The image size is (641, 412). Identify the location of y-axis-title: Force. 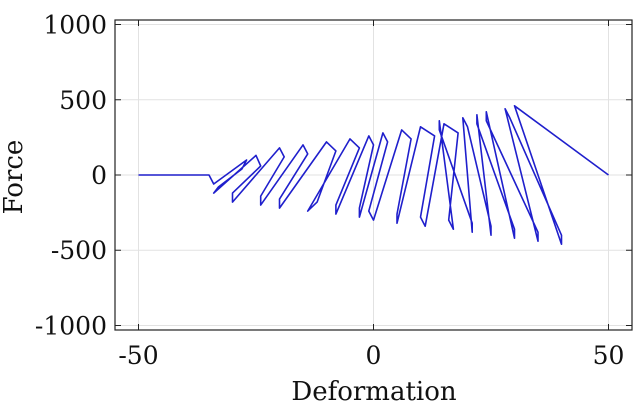
(14, 177).